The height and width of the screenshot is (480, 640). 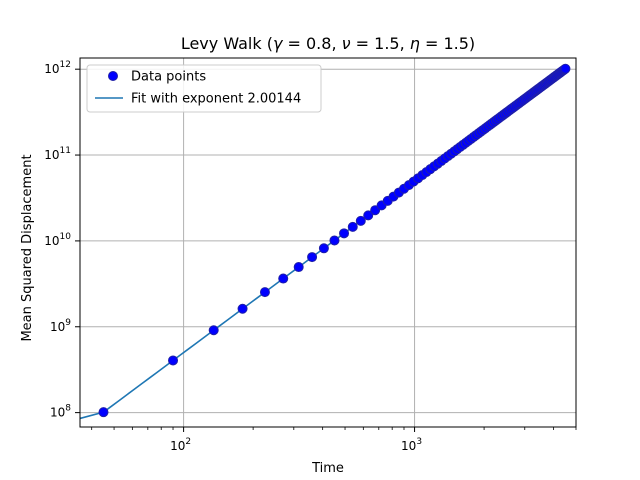 I want to click on y-tick-label: 10⁹, so click(x=60, y=326).